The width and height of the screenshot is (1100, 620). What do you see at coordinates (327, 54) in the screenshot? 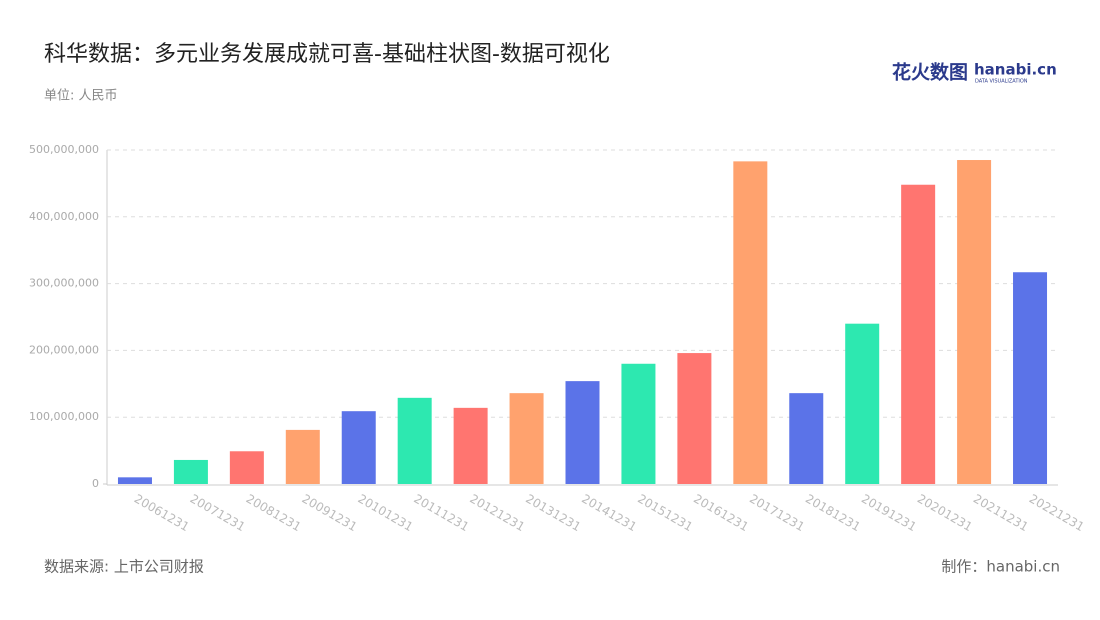
I see `chart-title: 科华数据：多元业务发展成就可喜-基础柱状图-数据可视化` at bounding box center [327, 54].